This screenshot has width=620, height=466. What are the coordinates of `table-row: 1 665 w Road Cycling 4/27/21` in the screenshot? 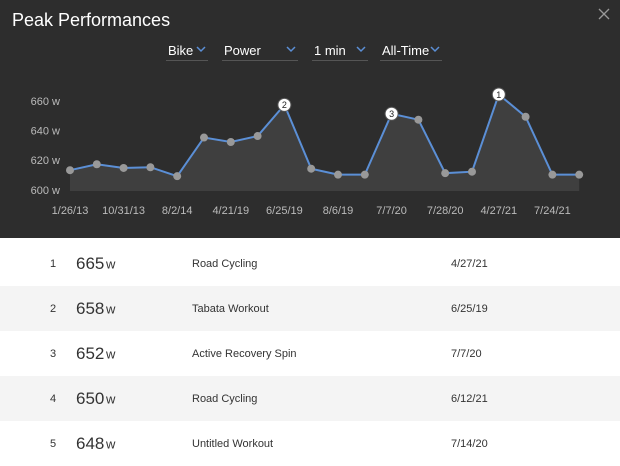 It's located at (310, 263).